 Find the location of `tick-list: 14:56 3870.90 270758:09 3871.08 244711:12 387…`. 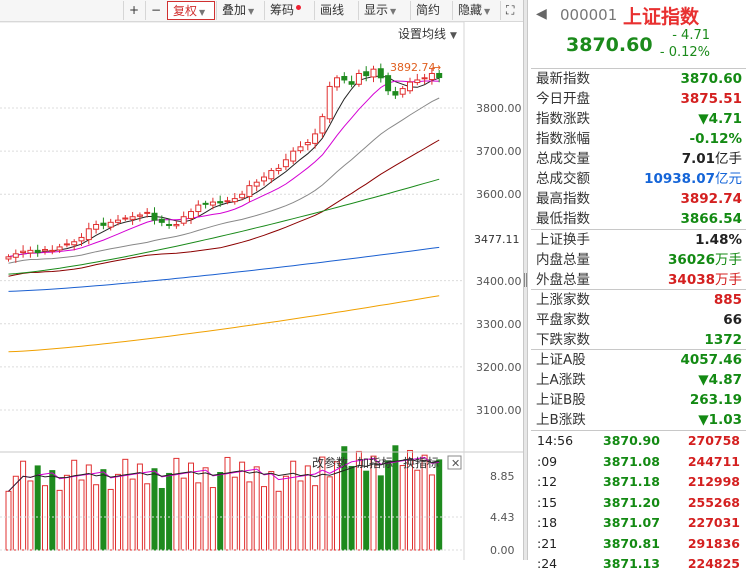

tick-list: 14:56 3870.90 270758:09 3871.08 244711:12 387… is located at coordinates (638, 502).